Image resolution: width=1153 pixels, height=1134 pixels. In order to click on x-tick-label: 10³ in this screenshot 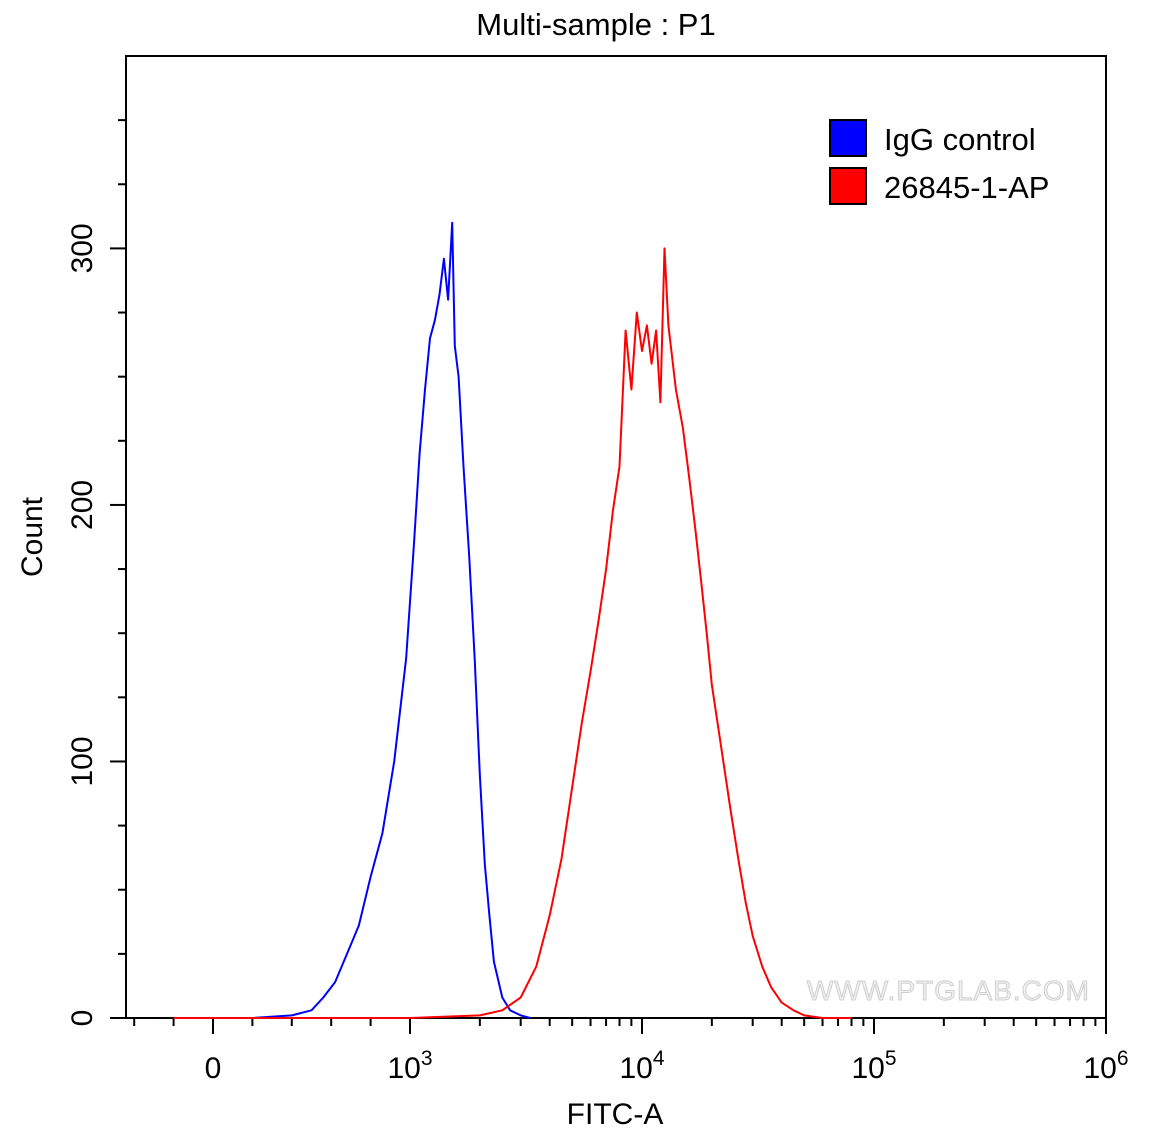, I will do `click(409, 1066)`.